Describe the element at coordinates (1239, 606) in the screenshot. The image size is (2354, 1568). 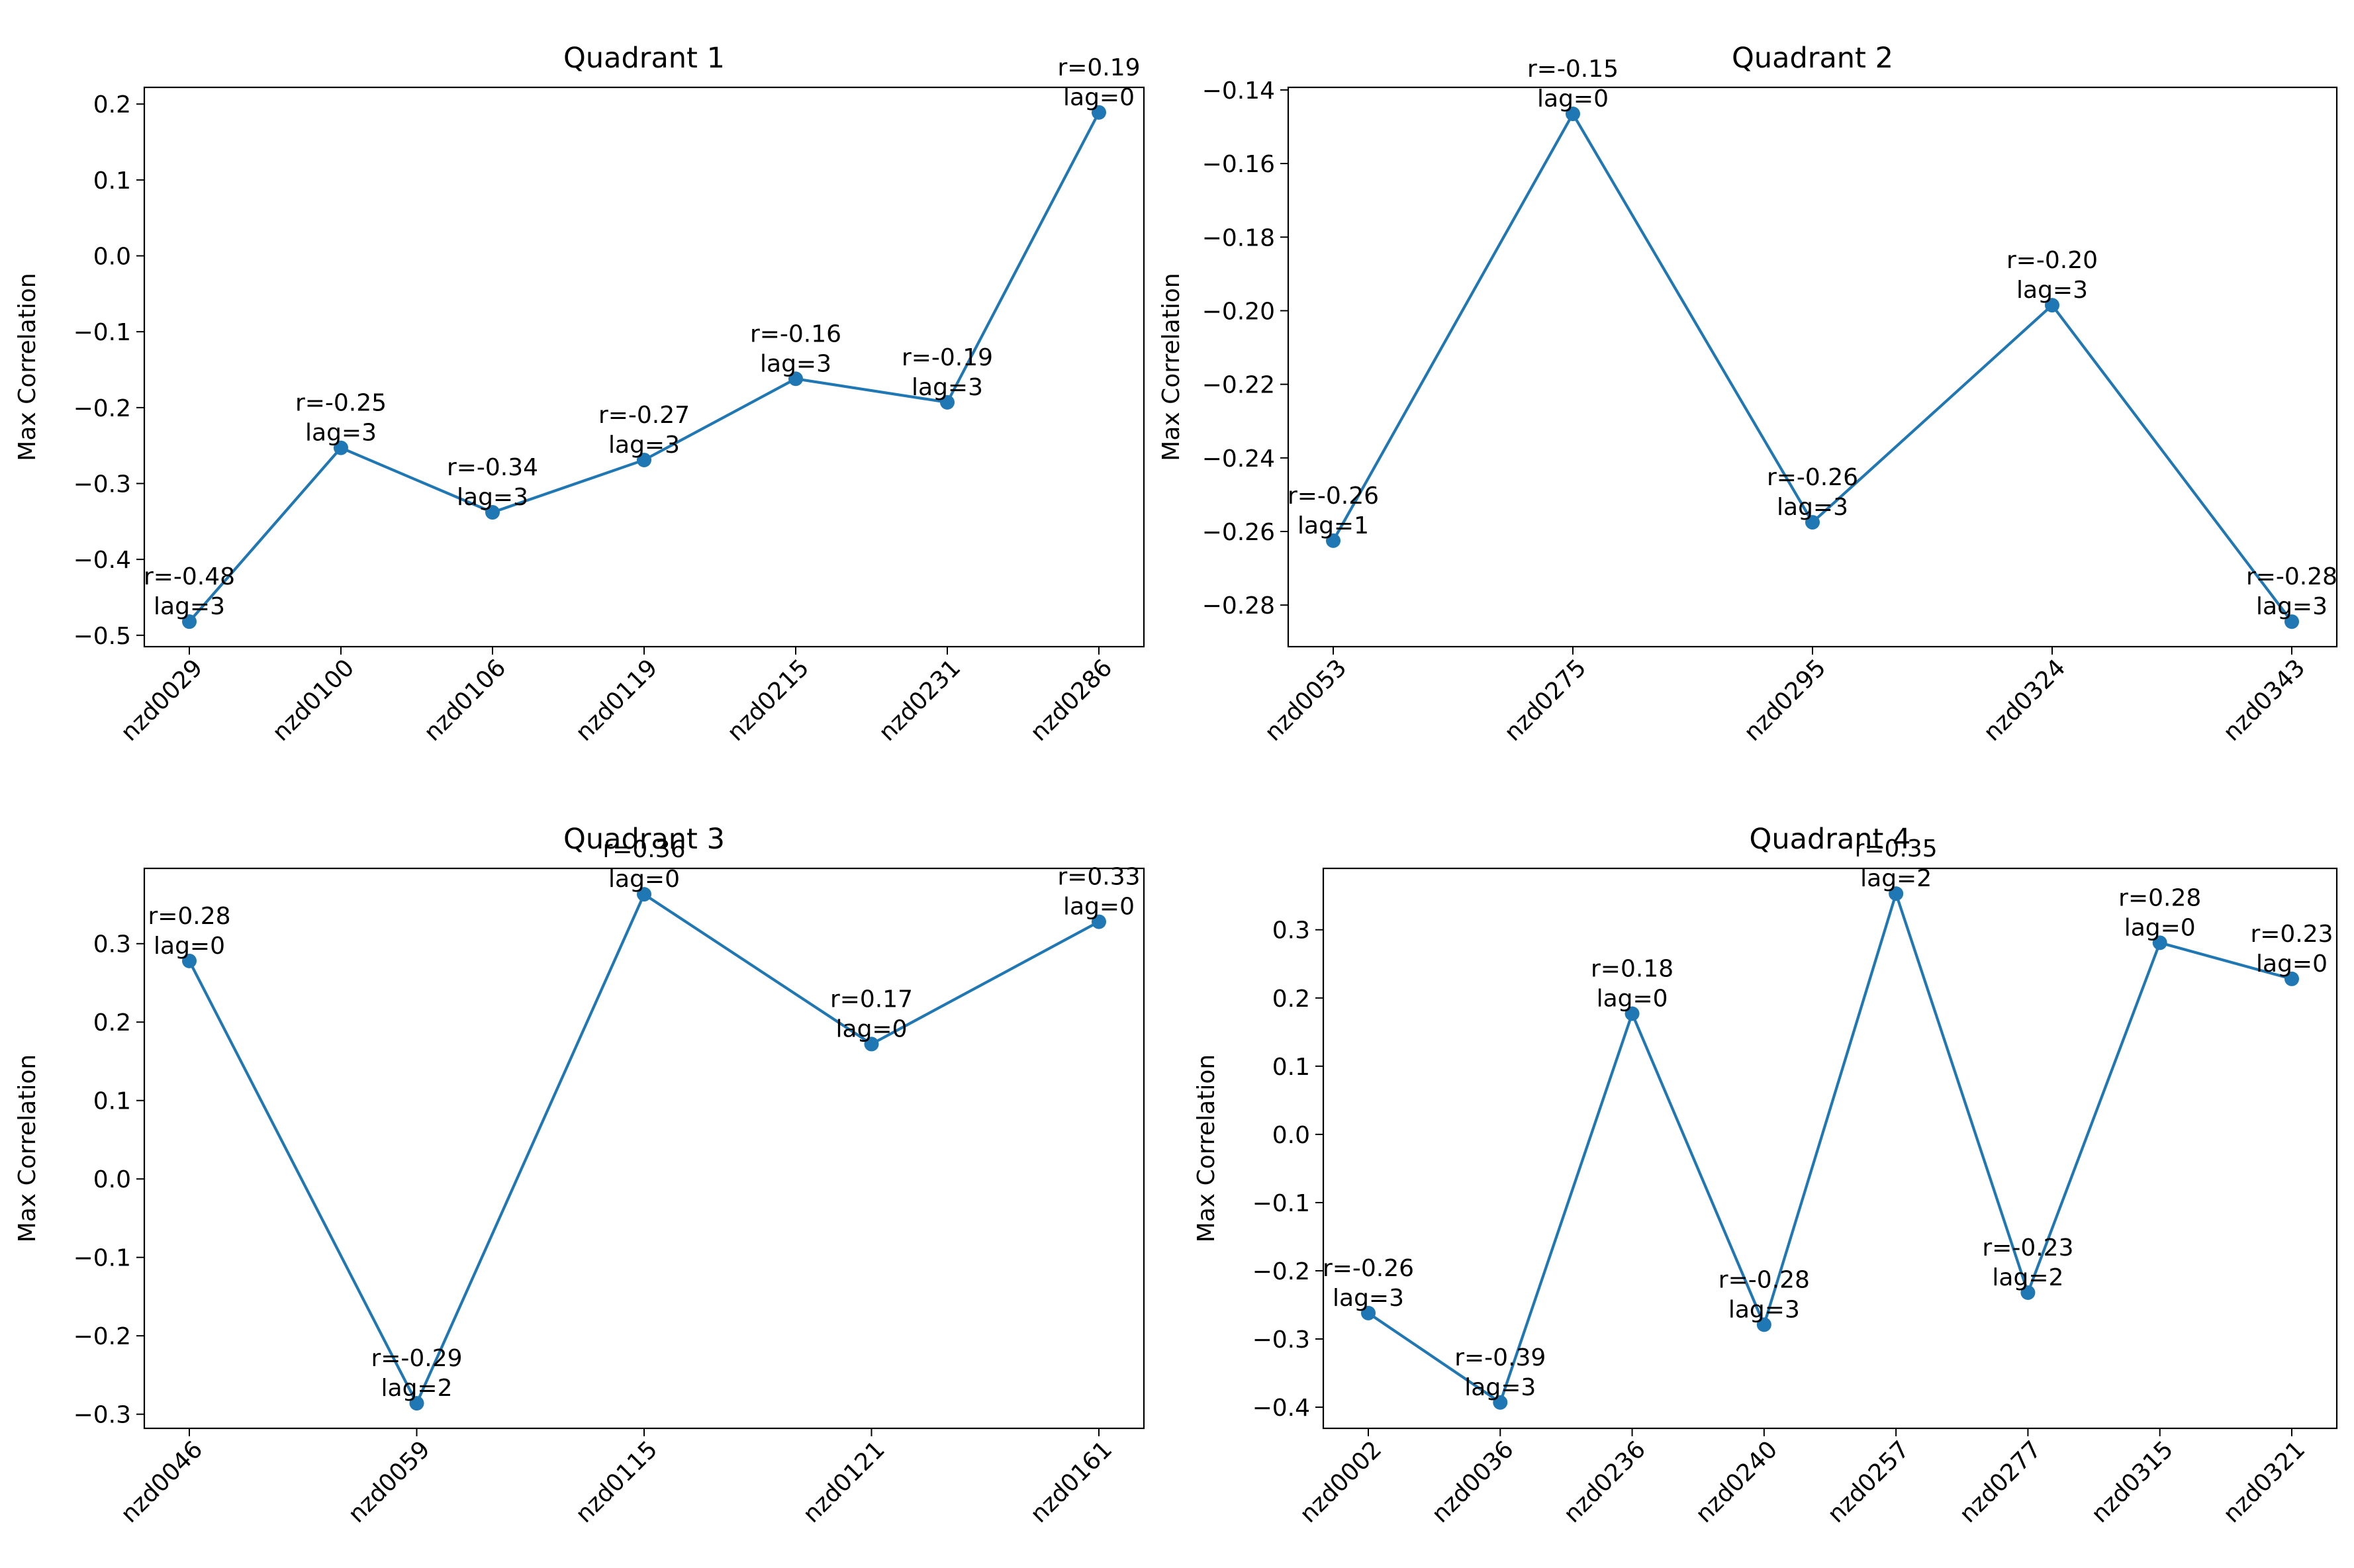
I see `y-tick-label: −0.28` at that location.